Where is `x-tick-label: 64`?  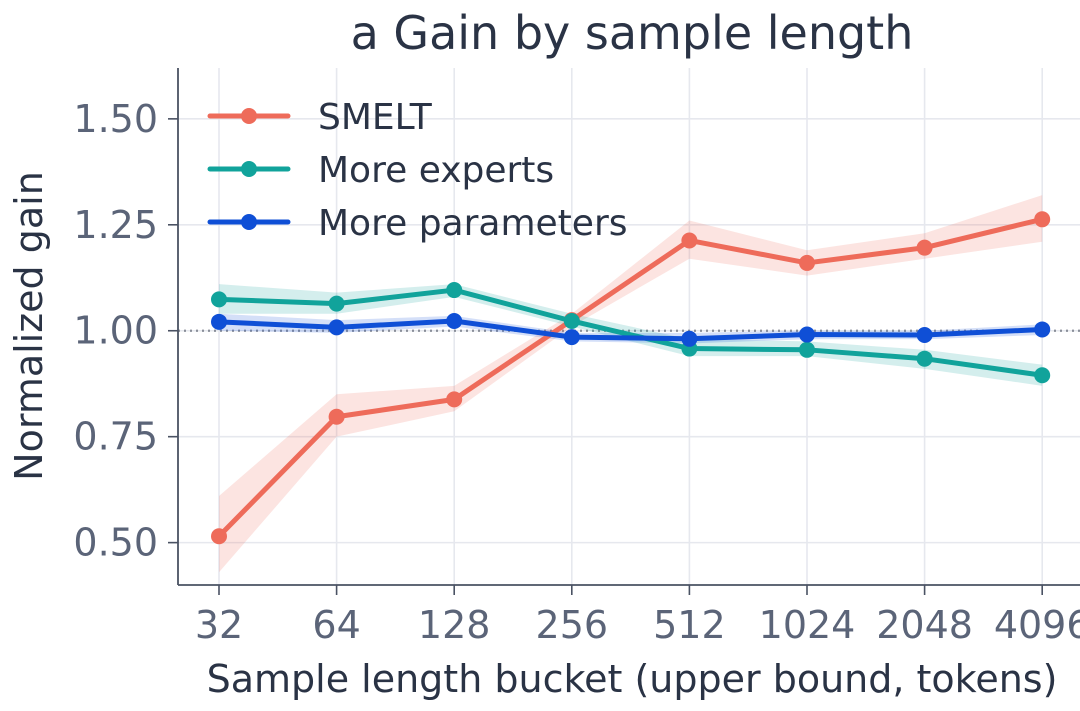
x-tick-label: 64 is located at coordinates (336, 625).